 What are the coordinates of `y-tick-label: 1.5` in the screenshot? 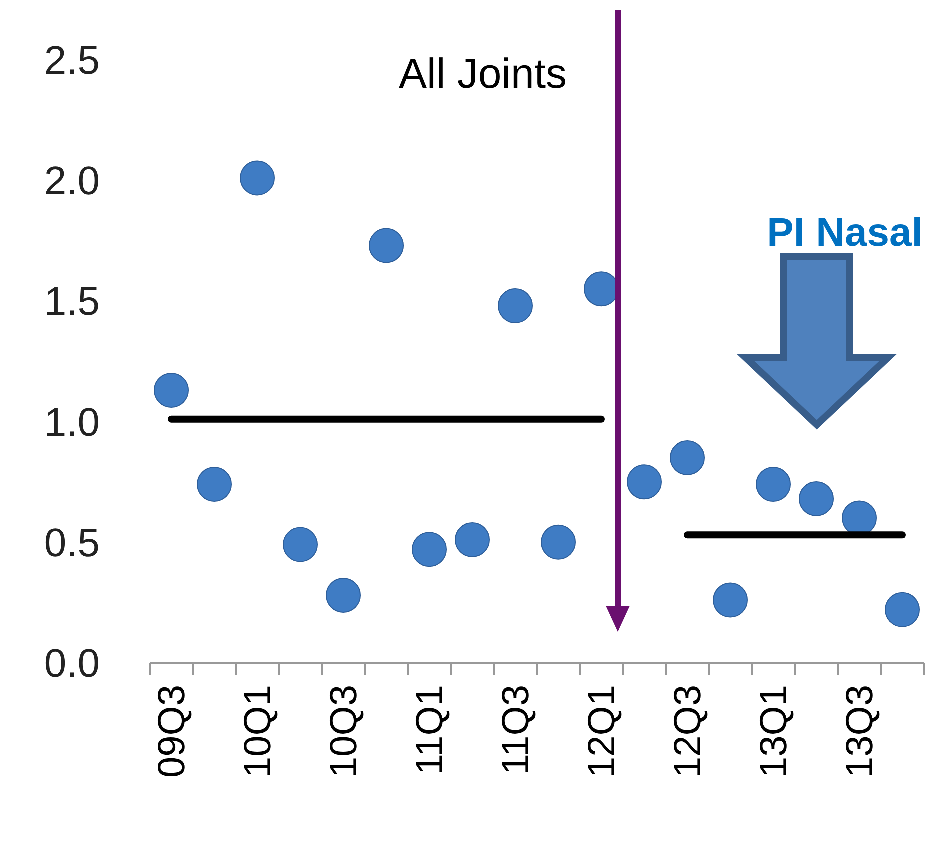 It's located at (72, 302).